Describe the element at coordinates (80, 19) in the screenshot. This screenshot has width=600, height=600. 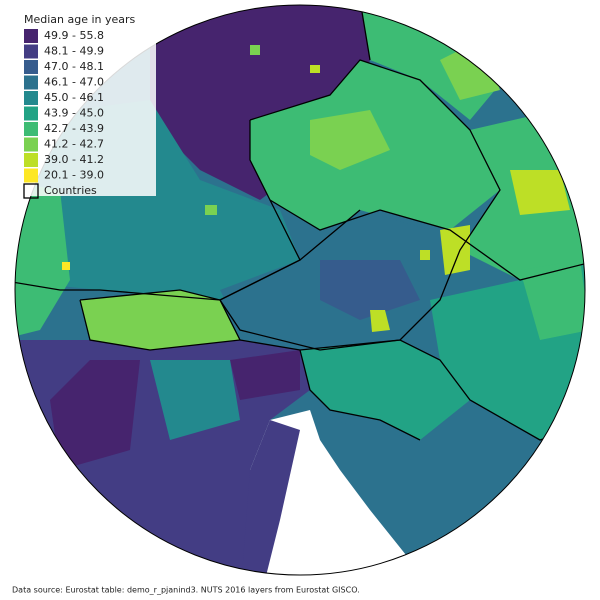
I see `legend-title: Median age in years` at that location.